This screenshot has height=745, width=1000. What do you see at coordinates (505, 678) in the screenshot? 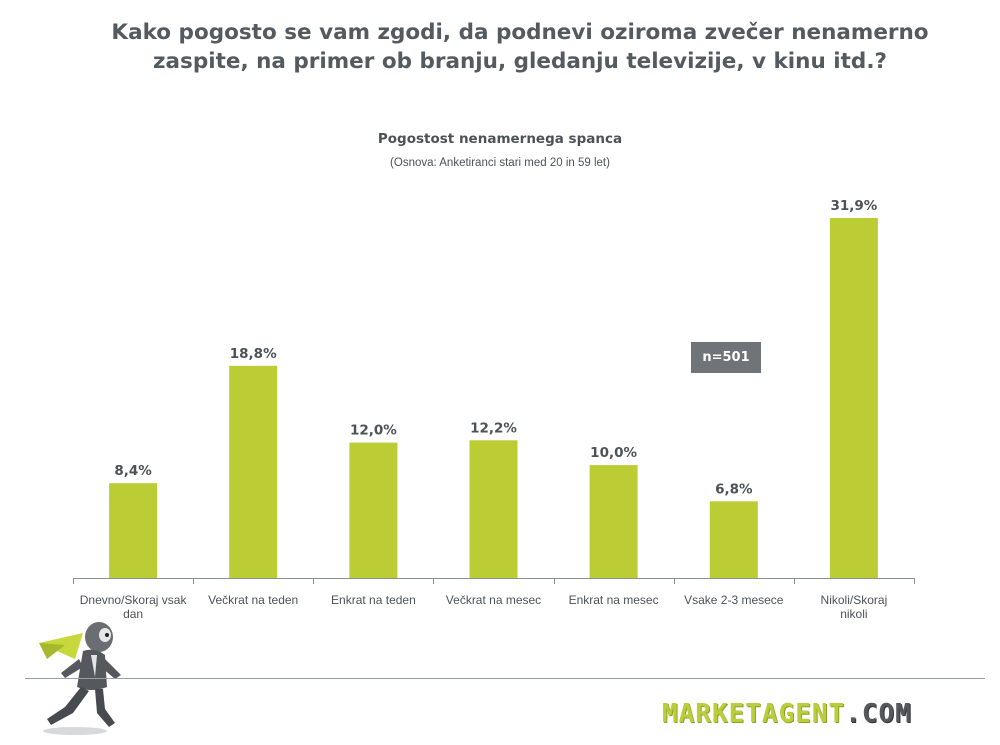
I see `footer-divider` at bounding box center [505, 678].